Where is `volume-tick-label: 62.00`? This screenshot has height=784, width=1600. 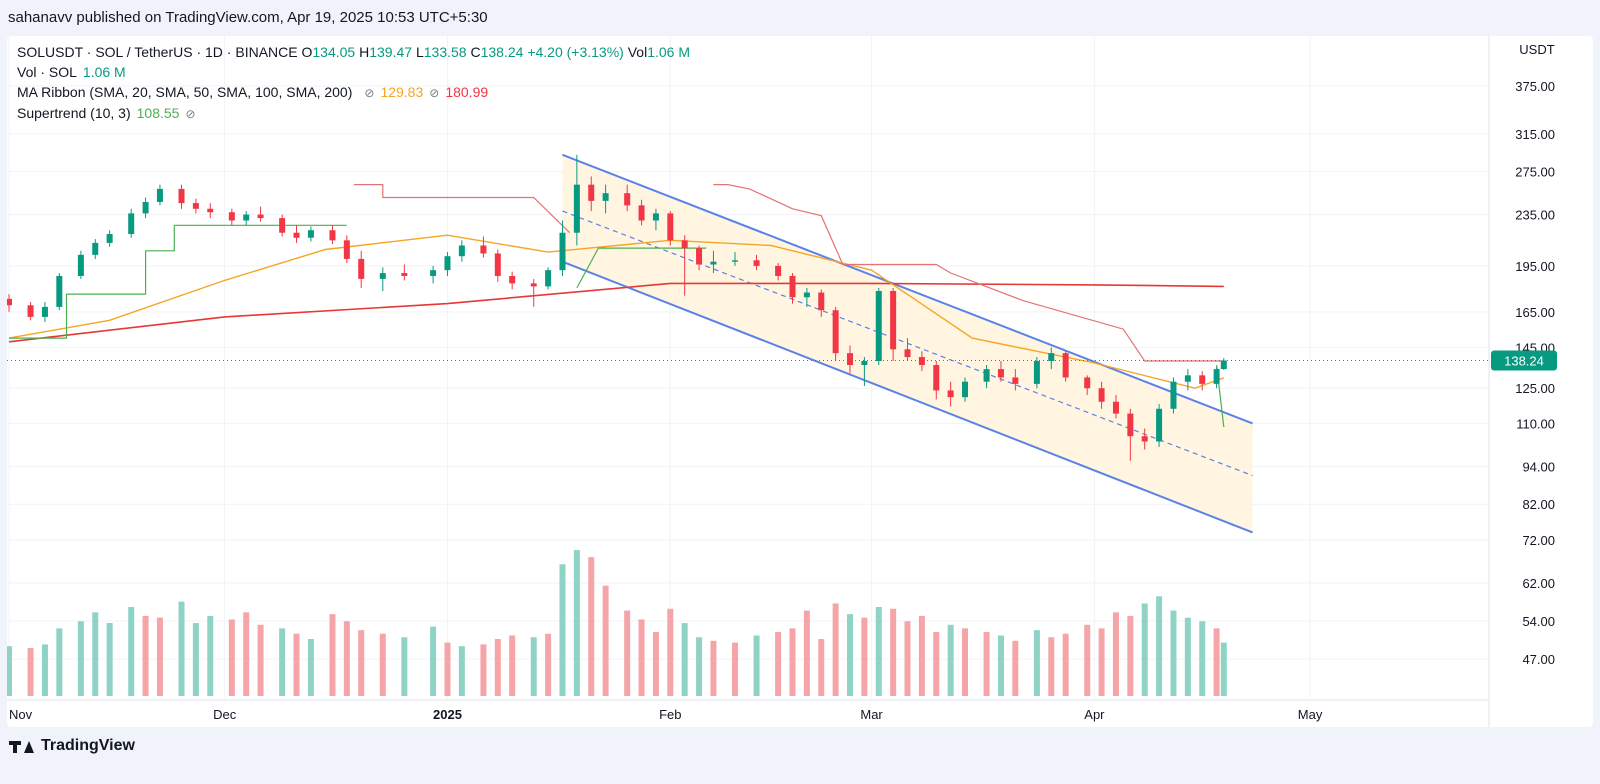
volume-tick-label: 62.00 is located at coordinates (1538, 583).